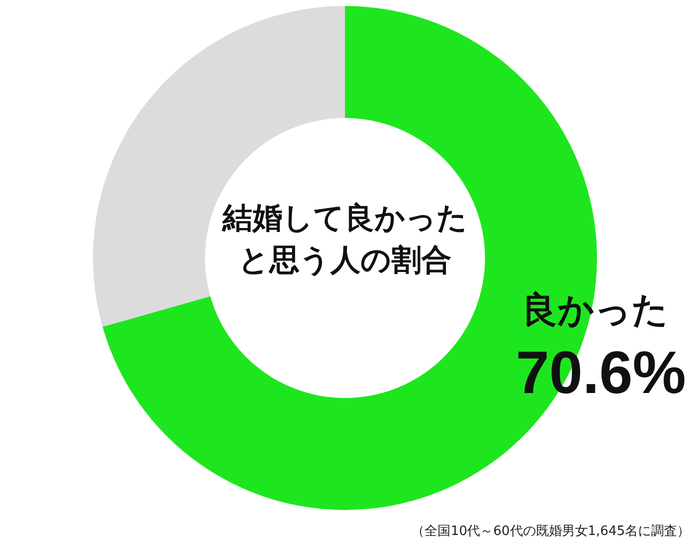 Image resolution: width=700 pixels, height=546 pixels. I want to click on annotation: （全国10代～60代の既婚男女1,645名に調査）, so click(551, 531).